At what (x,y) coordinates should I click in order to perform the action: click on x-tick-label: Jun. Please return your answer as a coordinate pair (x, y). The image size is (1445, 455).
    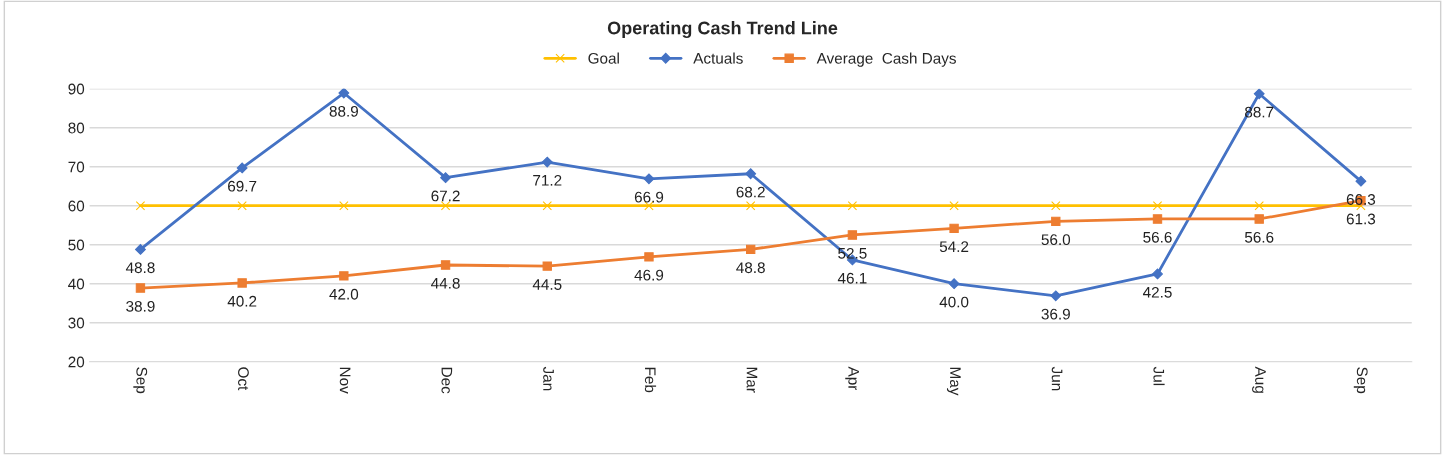
    Looking at the image, I should click on (1057, 378).